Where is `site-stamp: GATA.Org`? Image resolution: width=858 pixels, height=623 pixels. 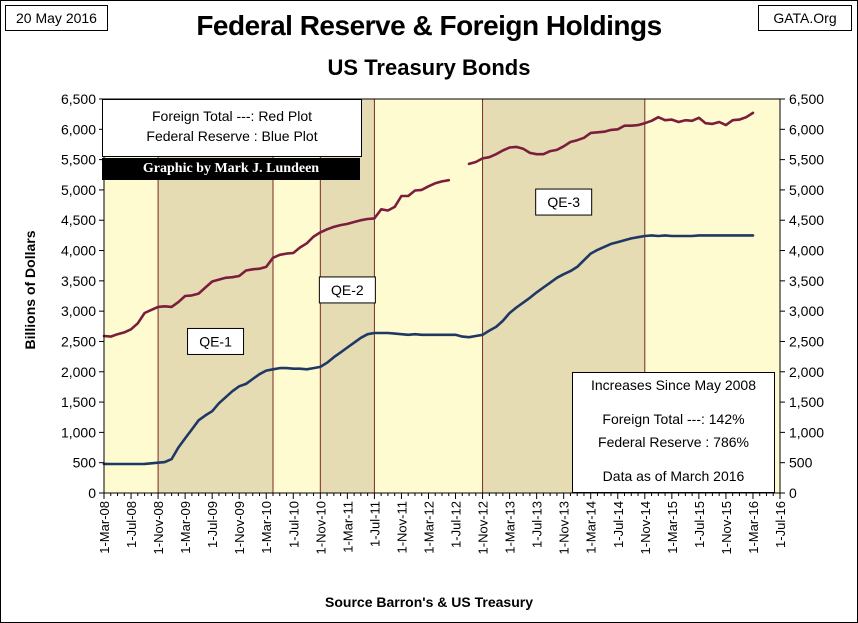 site-stamp: GATA.Org is located at coordinates (805, 18).